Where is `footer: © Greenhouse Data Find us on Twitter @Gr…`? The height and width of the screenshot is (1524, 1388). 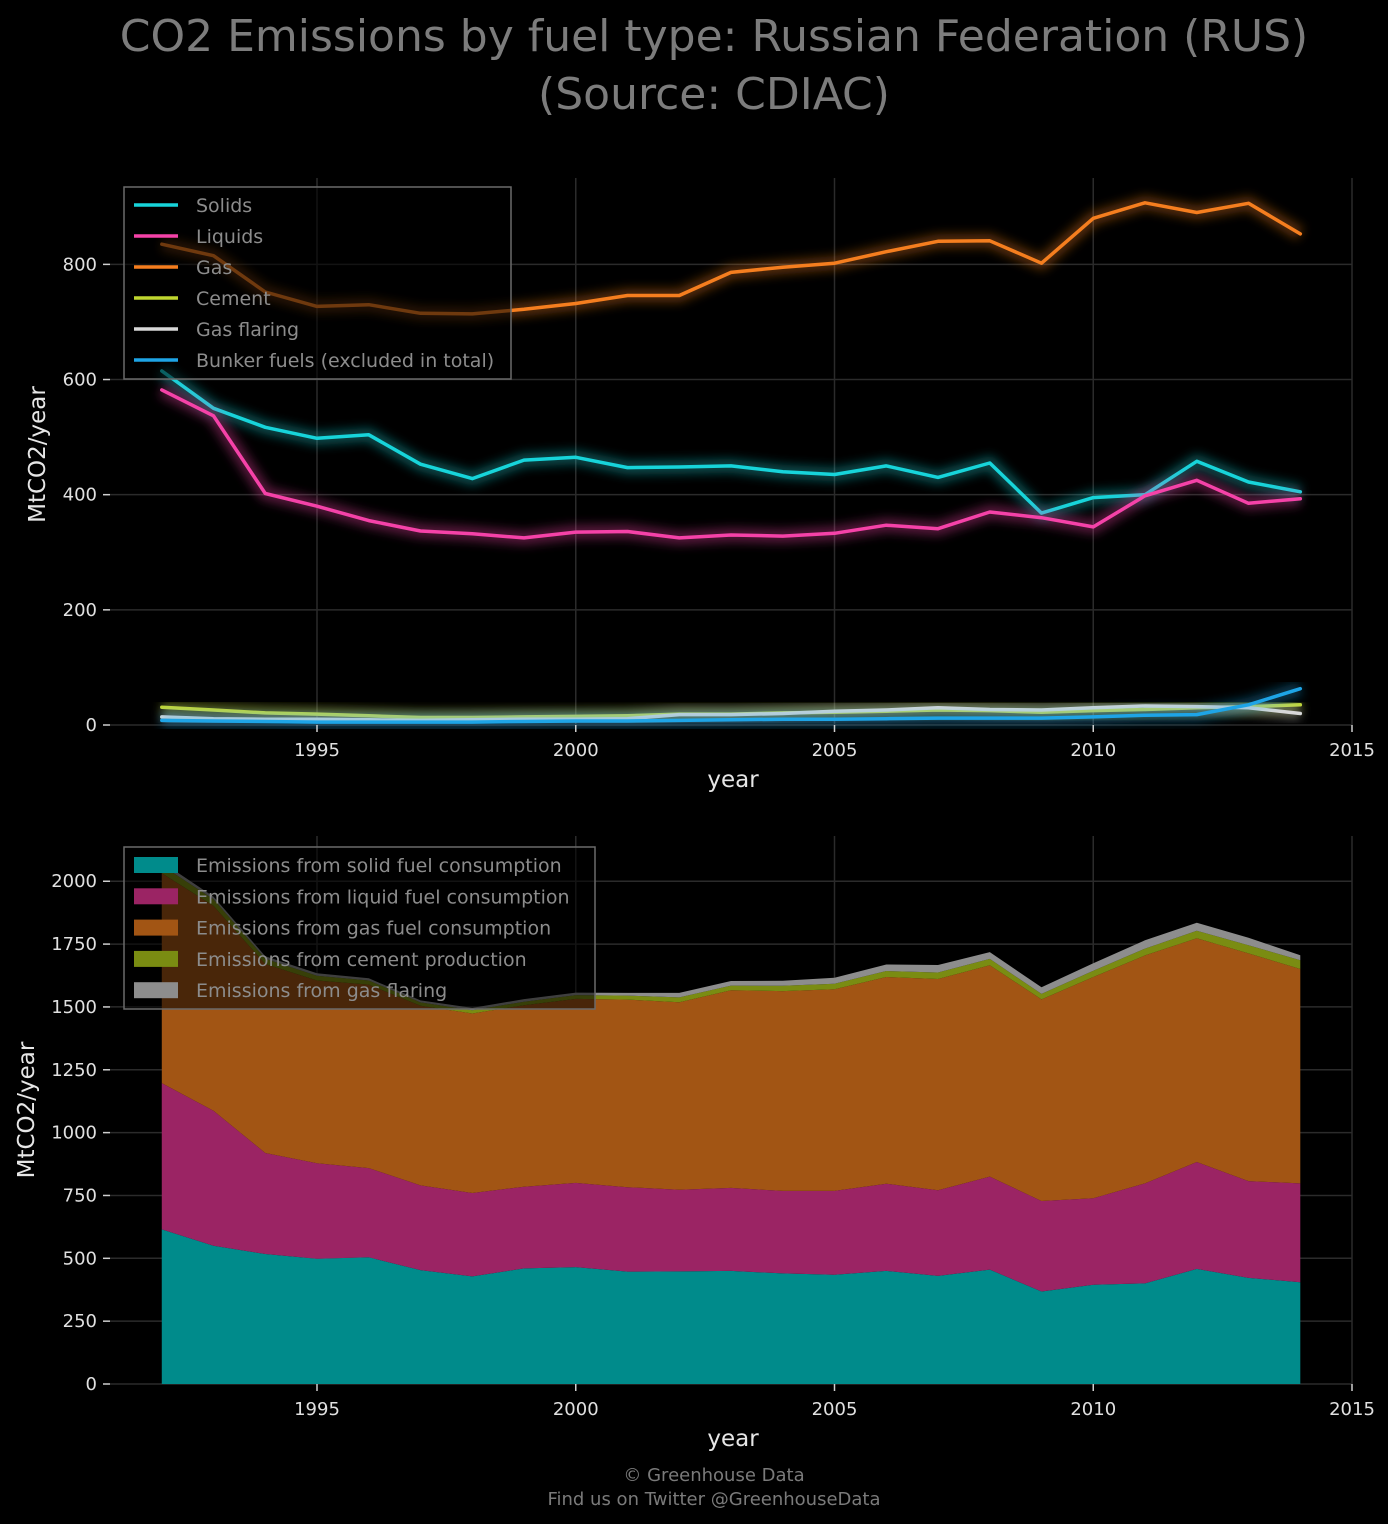 footer: © Greenhouse Data Find us on Twitter @Gr… is located at coordinates (694, 1488).